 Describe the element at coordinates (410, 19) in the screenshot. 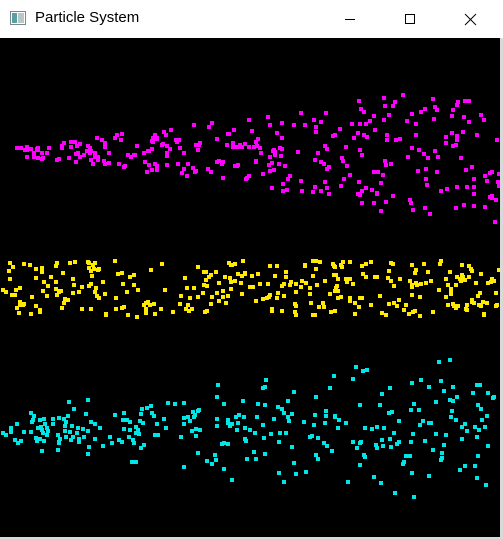

I see `maximize-button` at that location.